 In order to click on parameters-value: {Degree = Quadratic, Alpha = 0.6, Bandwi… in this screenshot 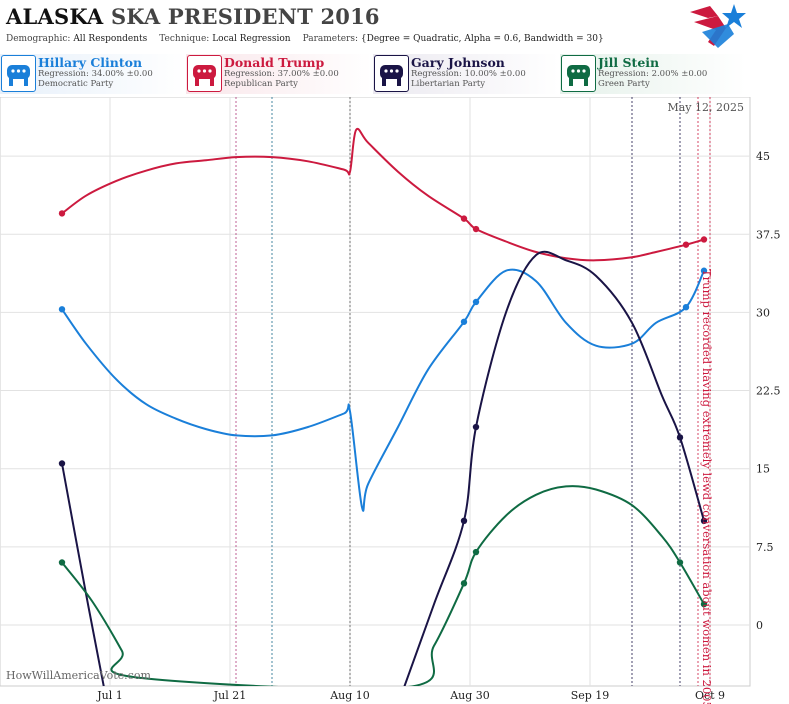, I will do `click(482, 39)`.